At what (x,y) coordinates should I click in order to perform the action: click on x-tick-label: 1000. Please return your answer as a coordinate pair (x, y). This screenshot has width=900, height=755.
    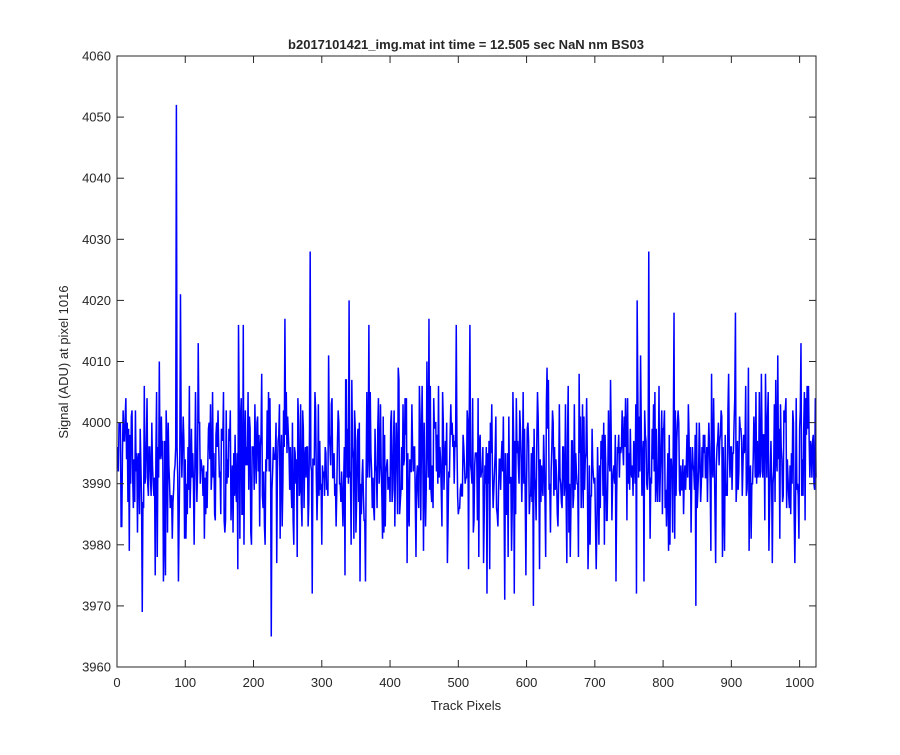
    Looking at the image, I should click on (799, 682).